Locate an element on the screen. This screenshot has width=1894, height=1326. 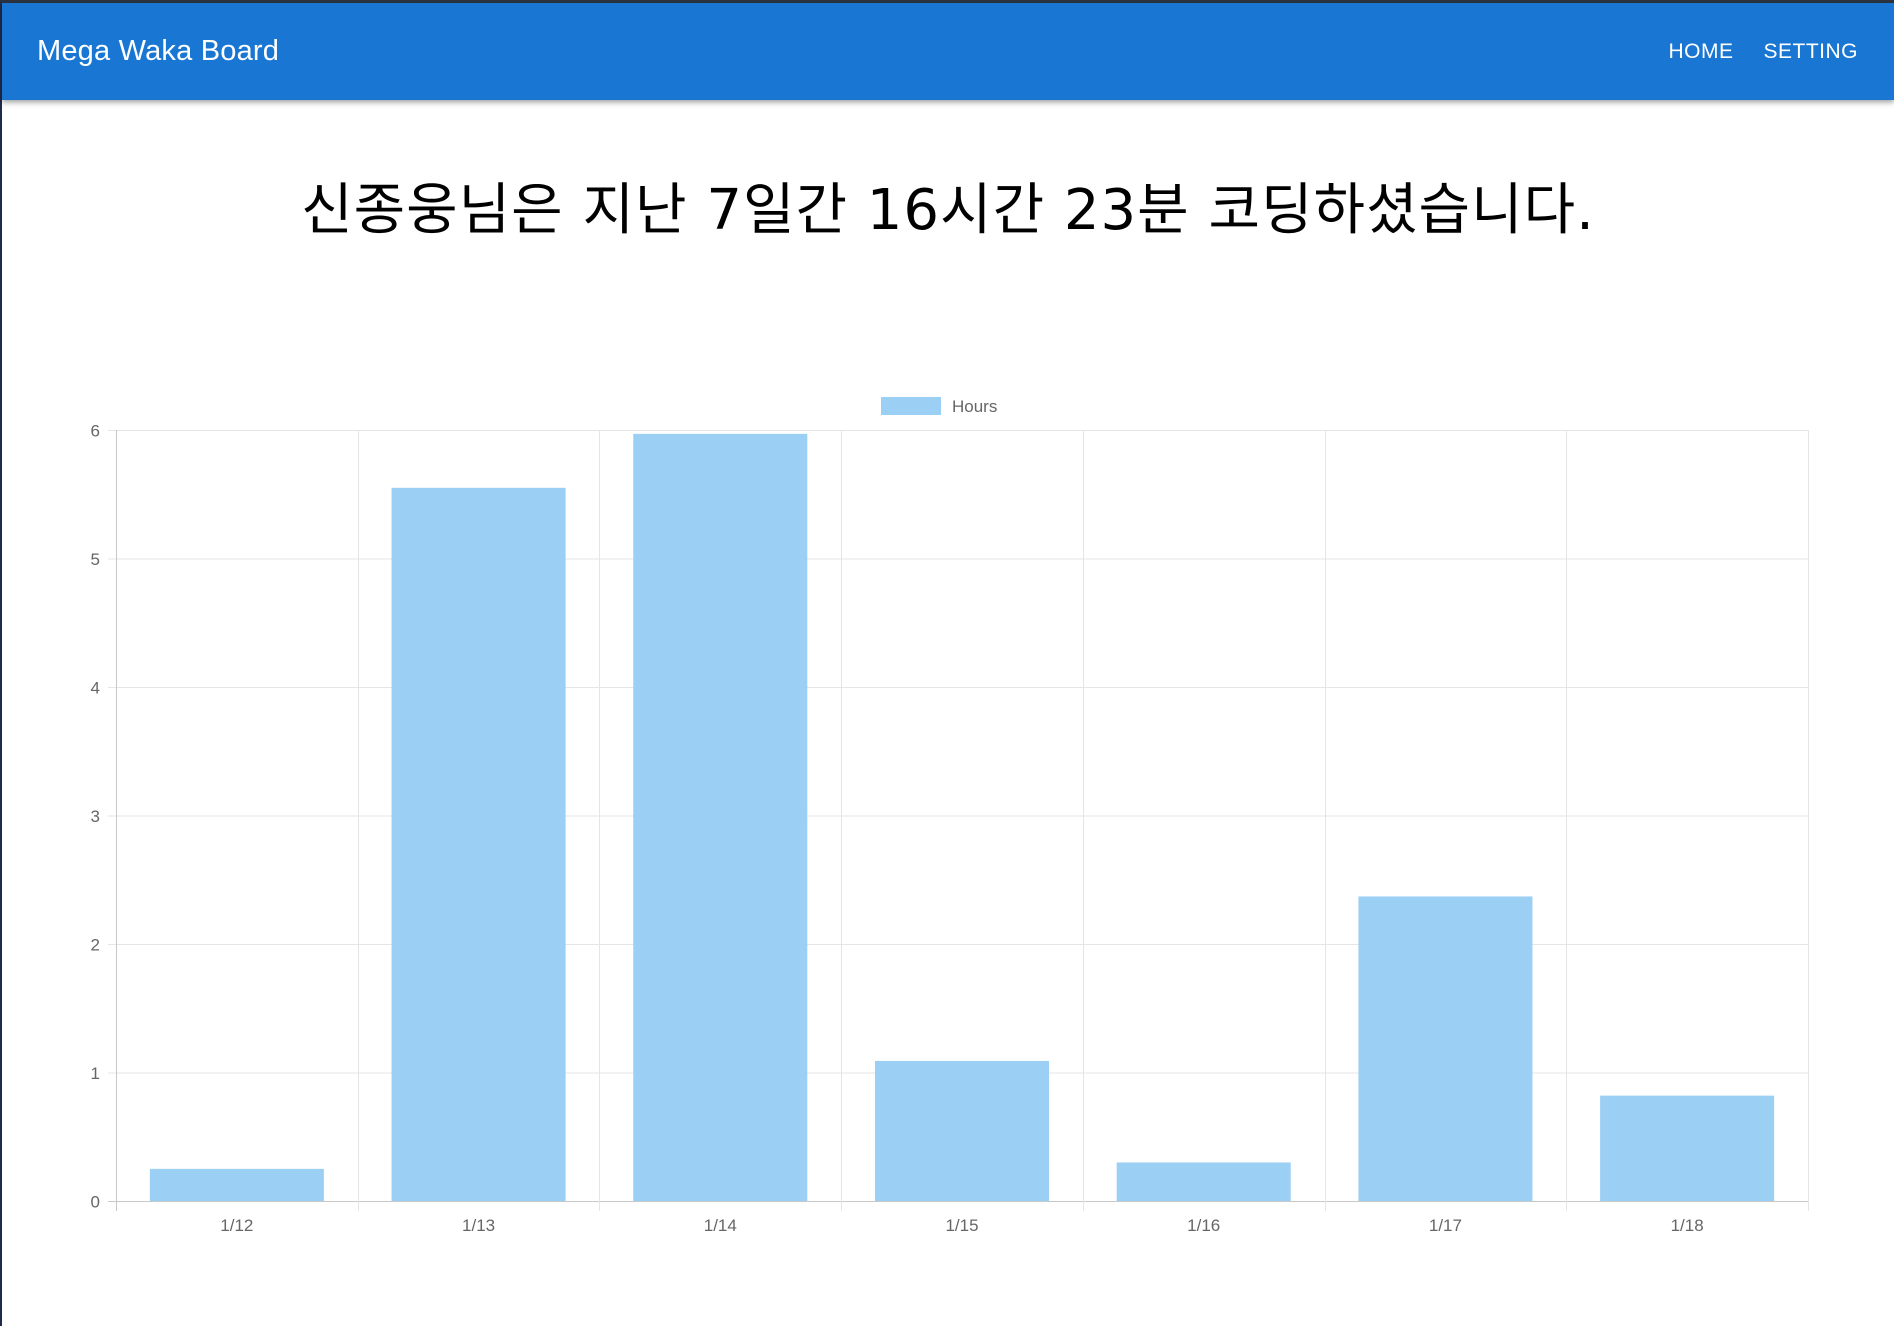
legend-swatch is located at coordinates (911, 406).